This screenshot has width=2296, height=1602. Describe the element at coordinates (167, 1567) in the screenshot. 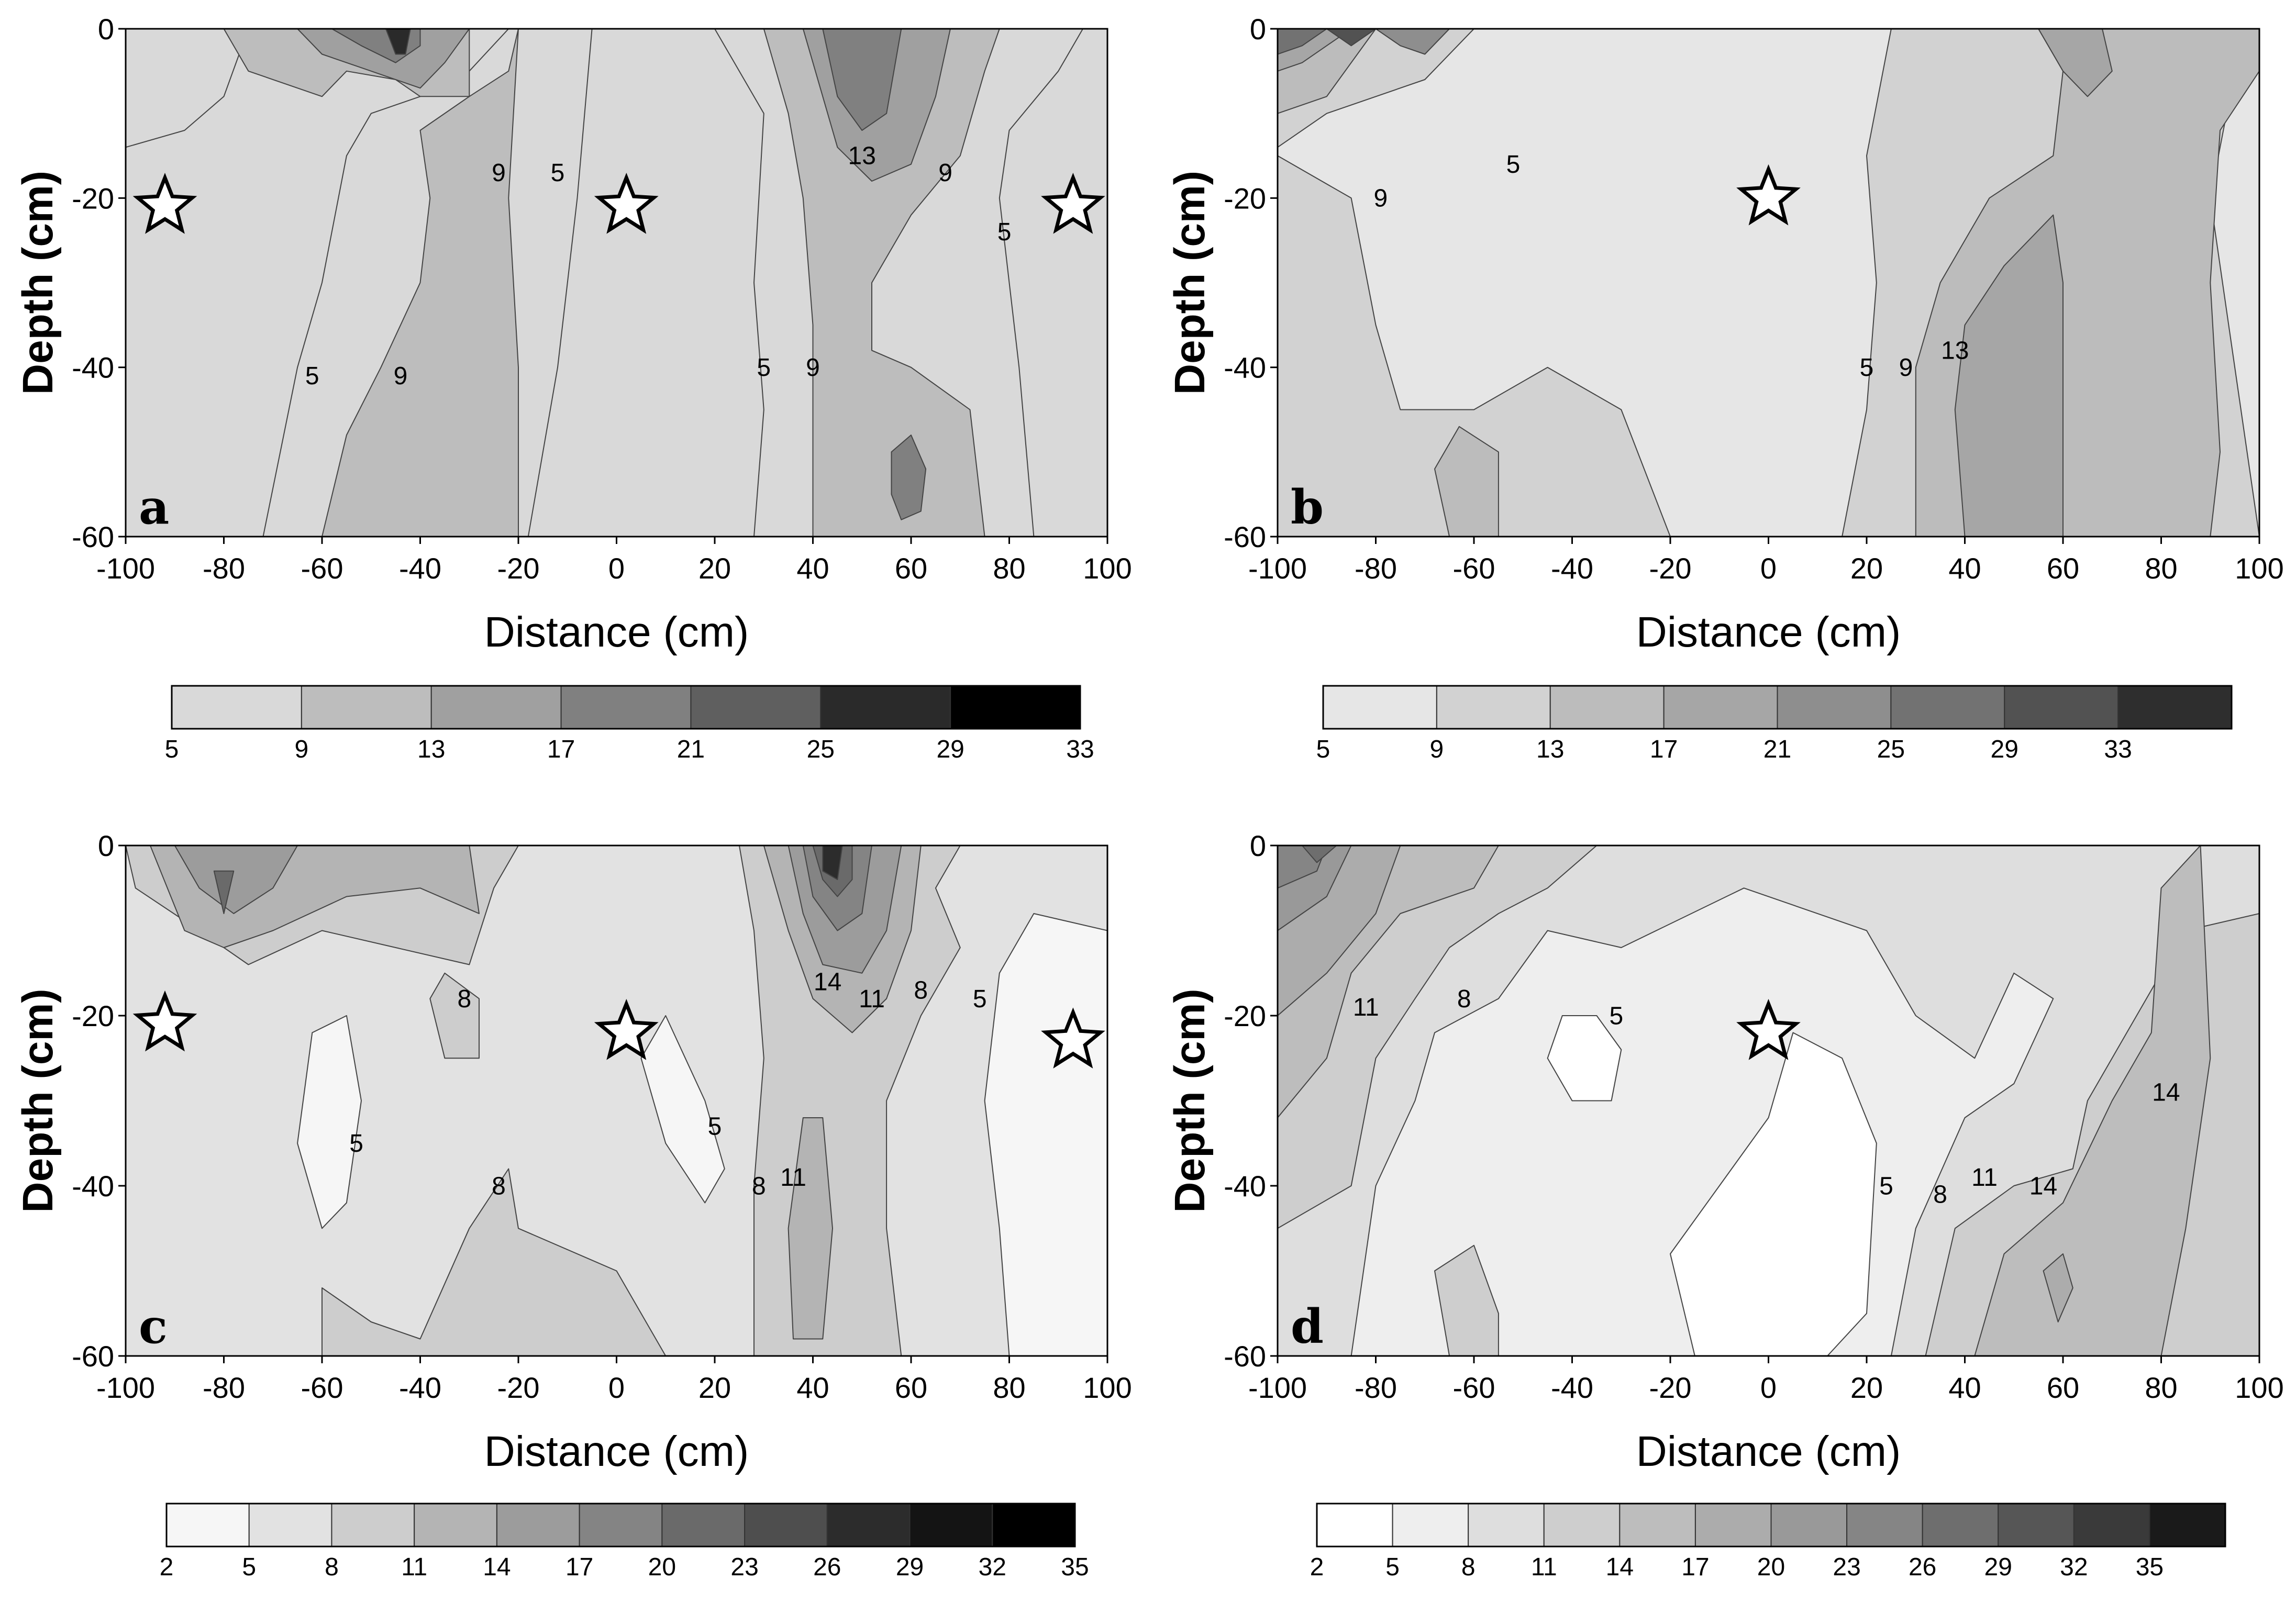

I see `colorbar-tick-label: 2` at that location.